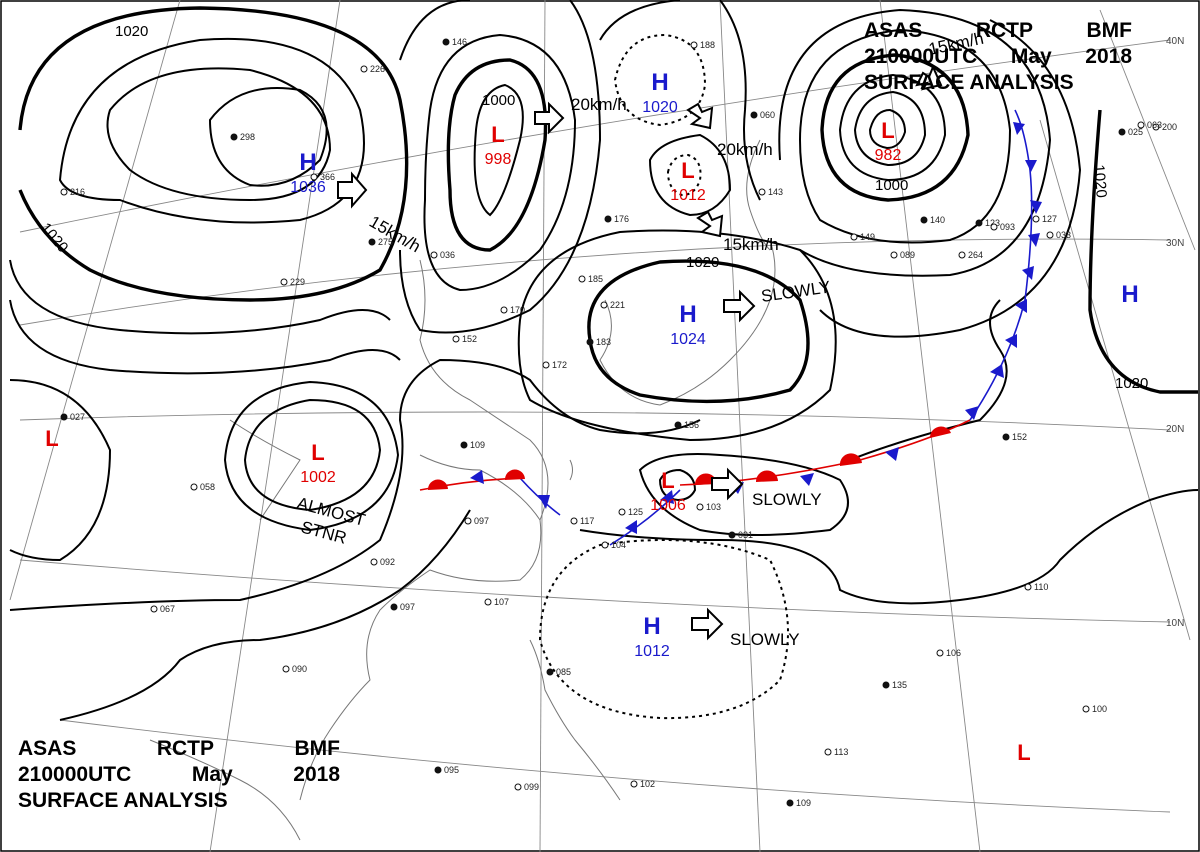 Image resolution: width=1200 pixels, height=852 pixels. I want to click on header-month: May, so click(212, 774).